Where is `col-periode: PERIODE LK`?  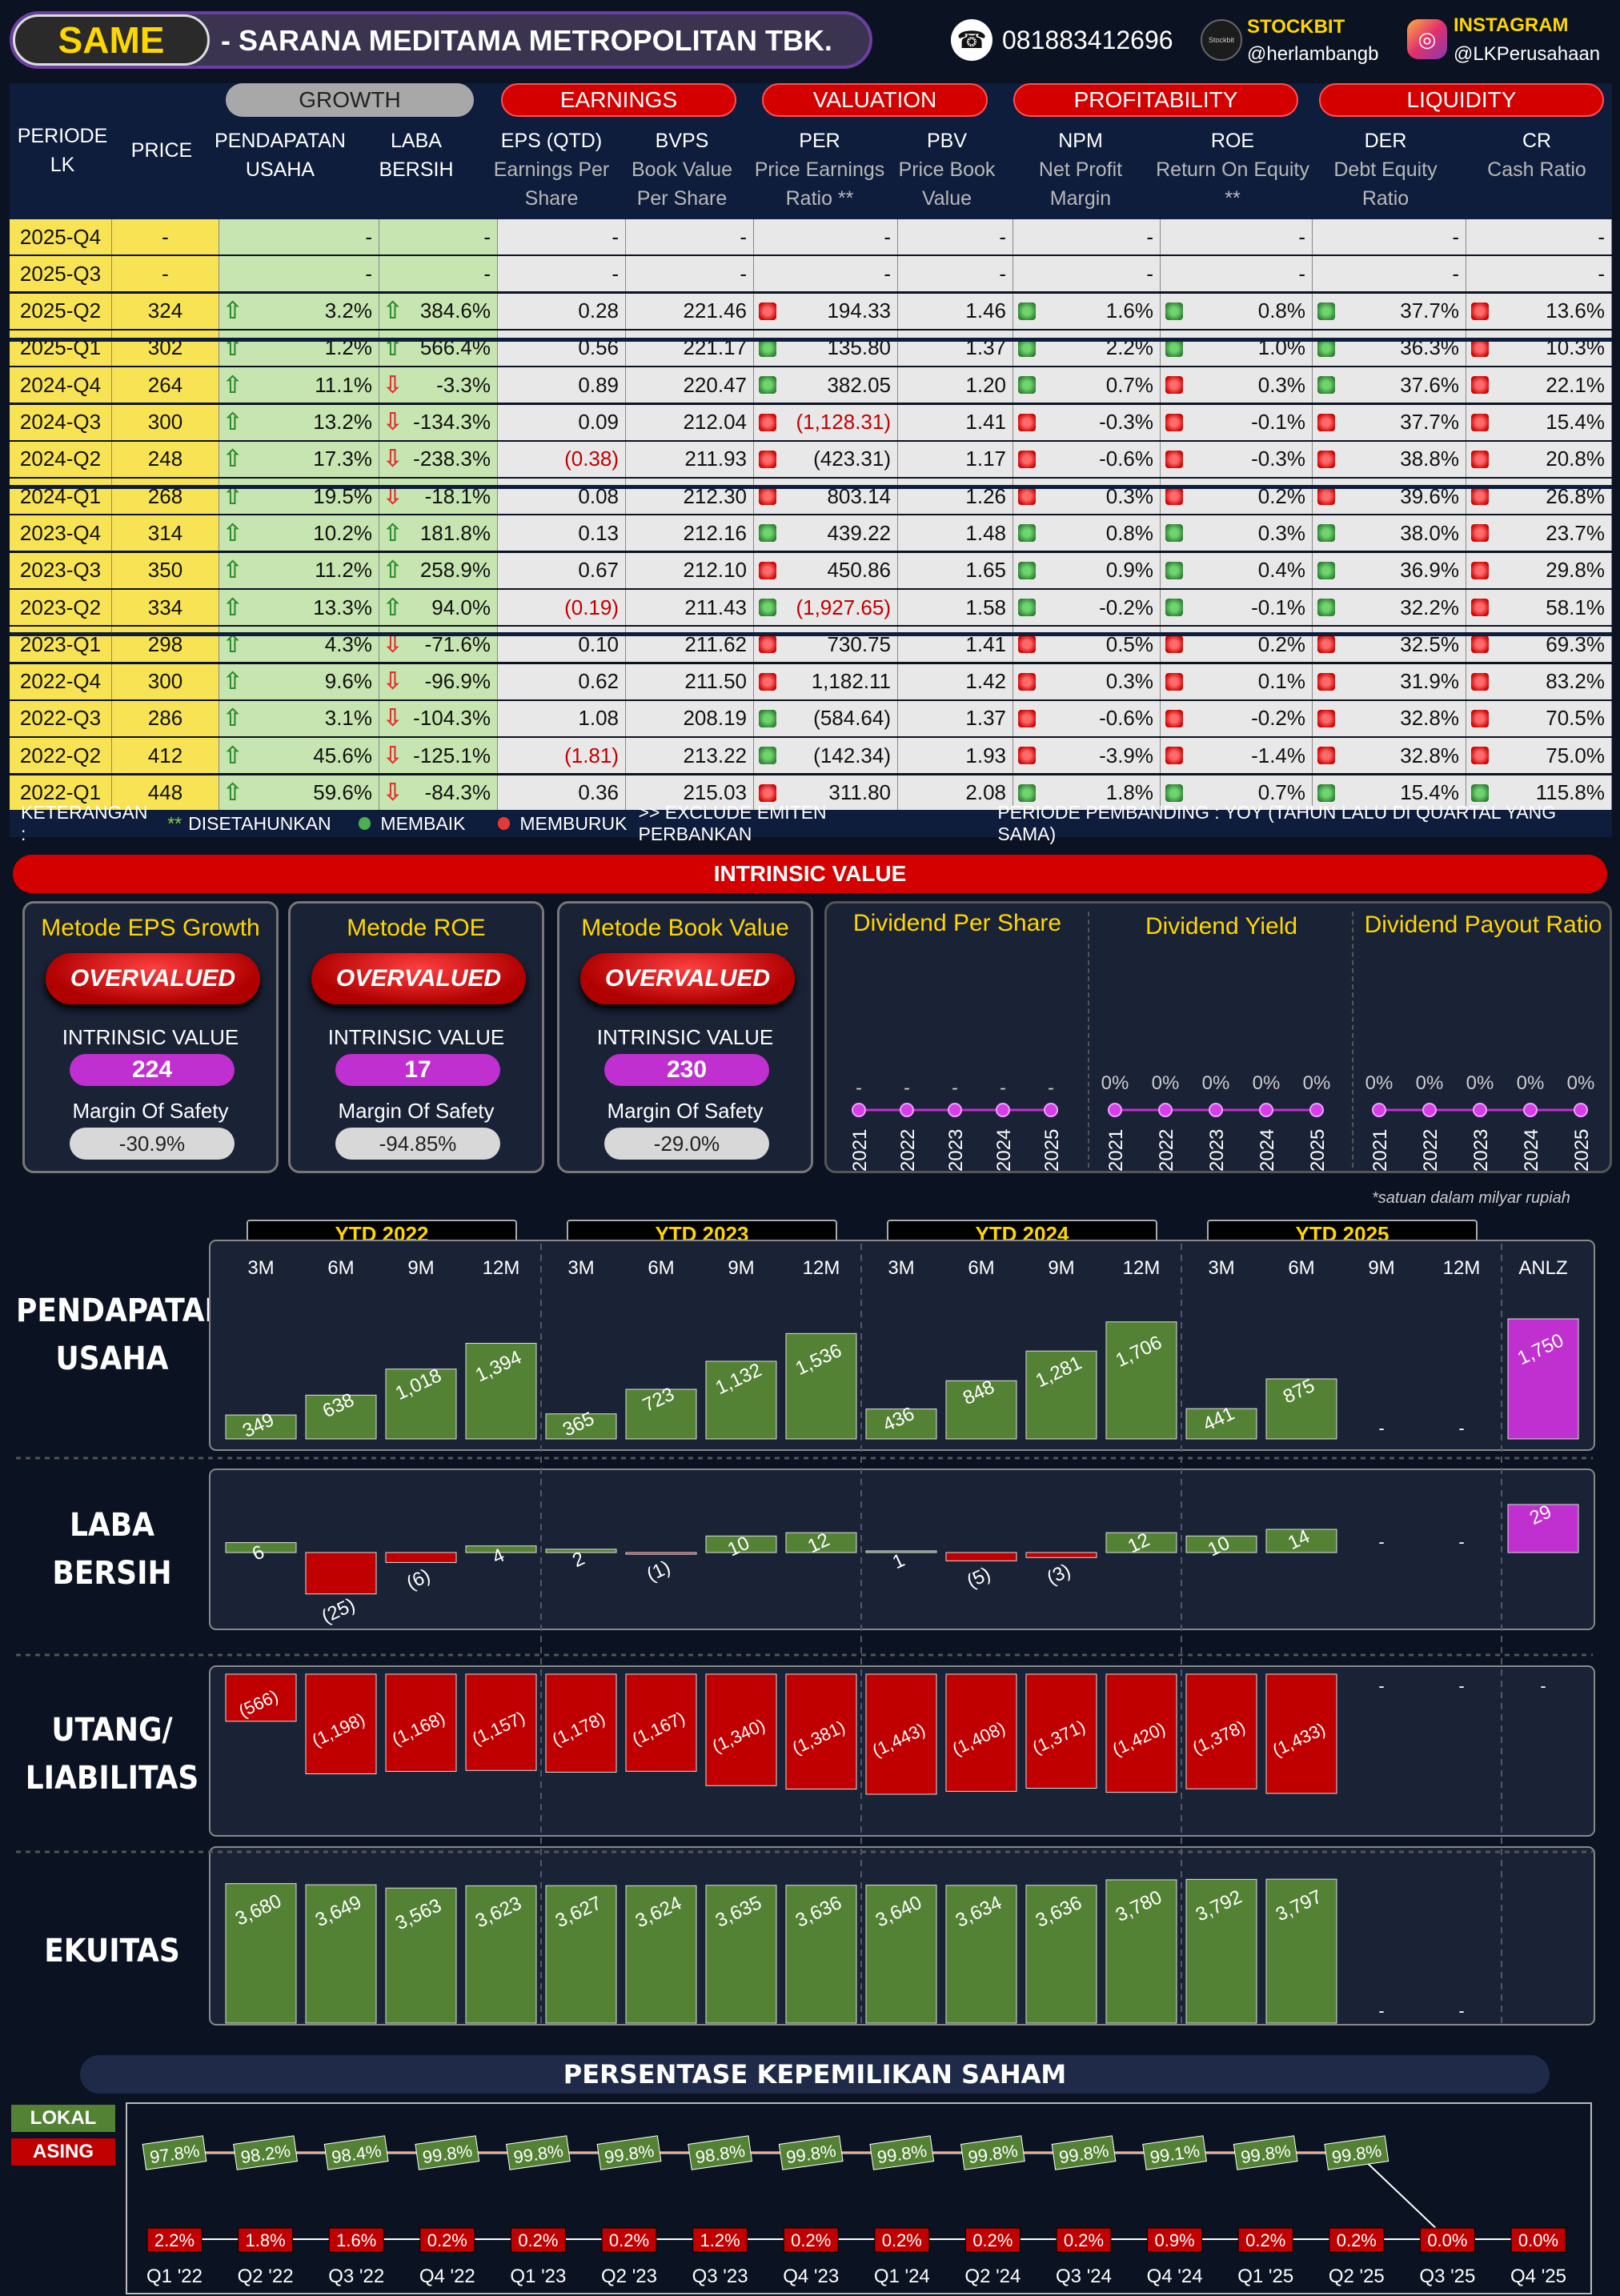 col-periode: PERIODE LK is located at coordinates (62, 150).